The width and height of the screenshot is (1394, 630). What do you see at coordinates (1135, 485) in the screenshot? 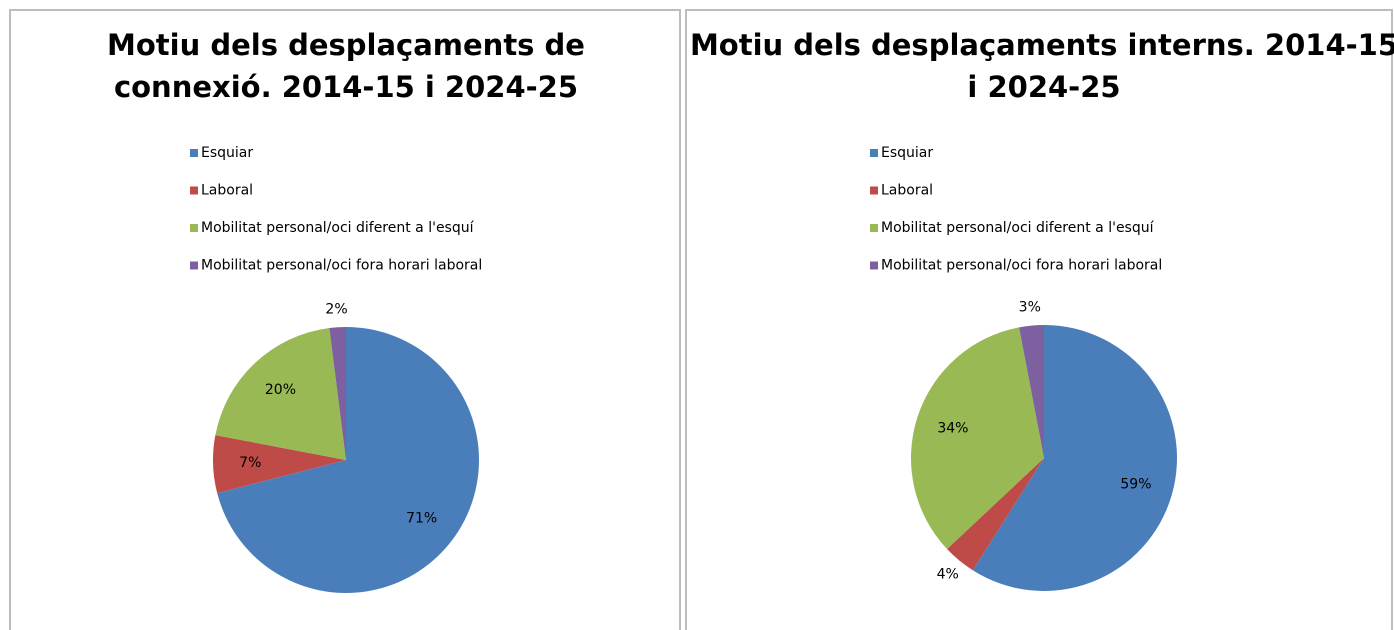
I see `data-label: 59%` at bounding box center [1135, 485].